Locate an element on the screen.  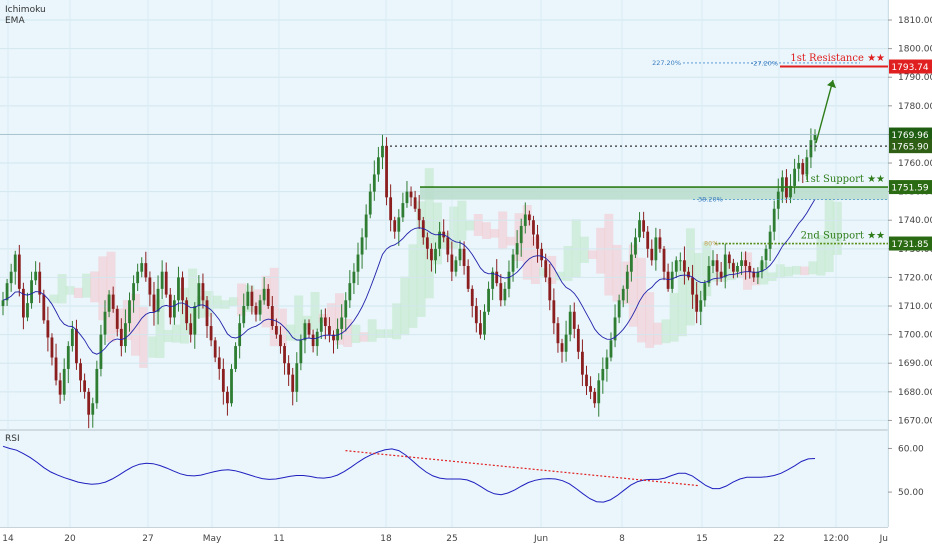
last-price-tag: 1769.96 is located at coordinates (910, 134).